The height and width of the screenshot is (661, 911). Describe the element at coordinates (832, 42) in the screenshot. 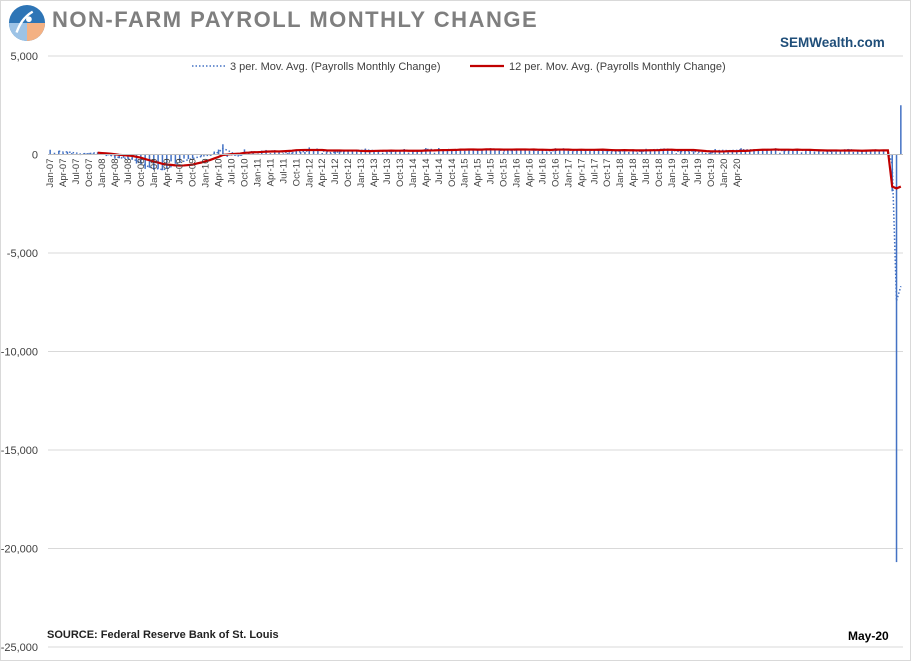

I see `brand-link: SEMWealth.com` at that location.